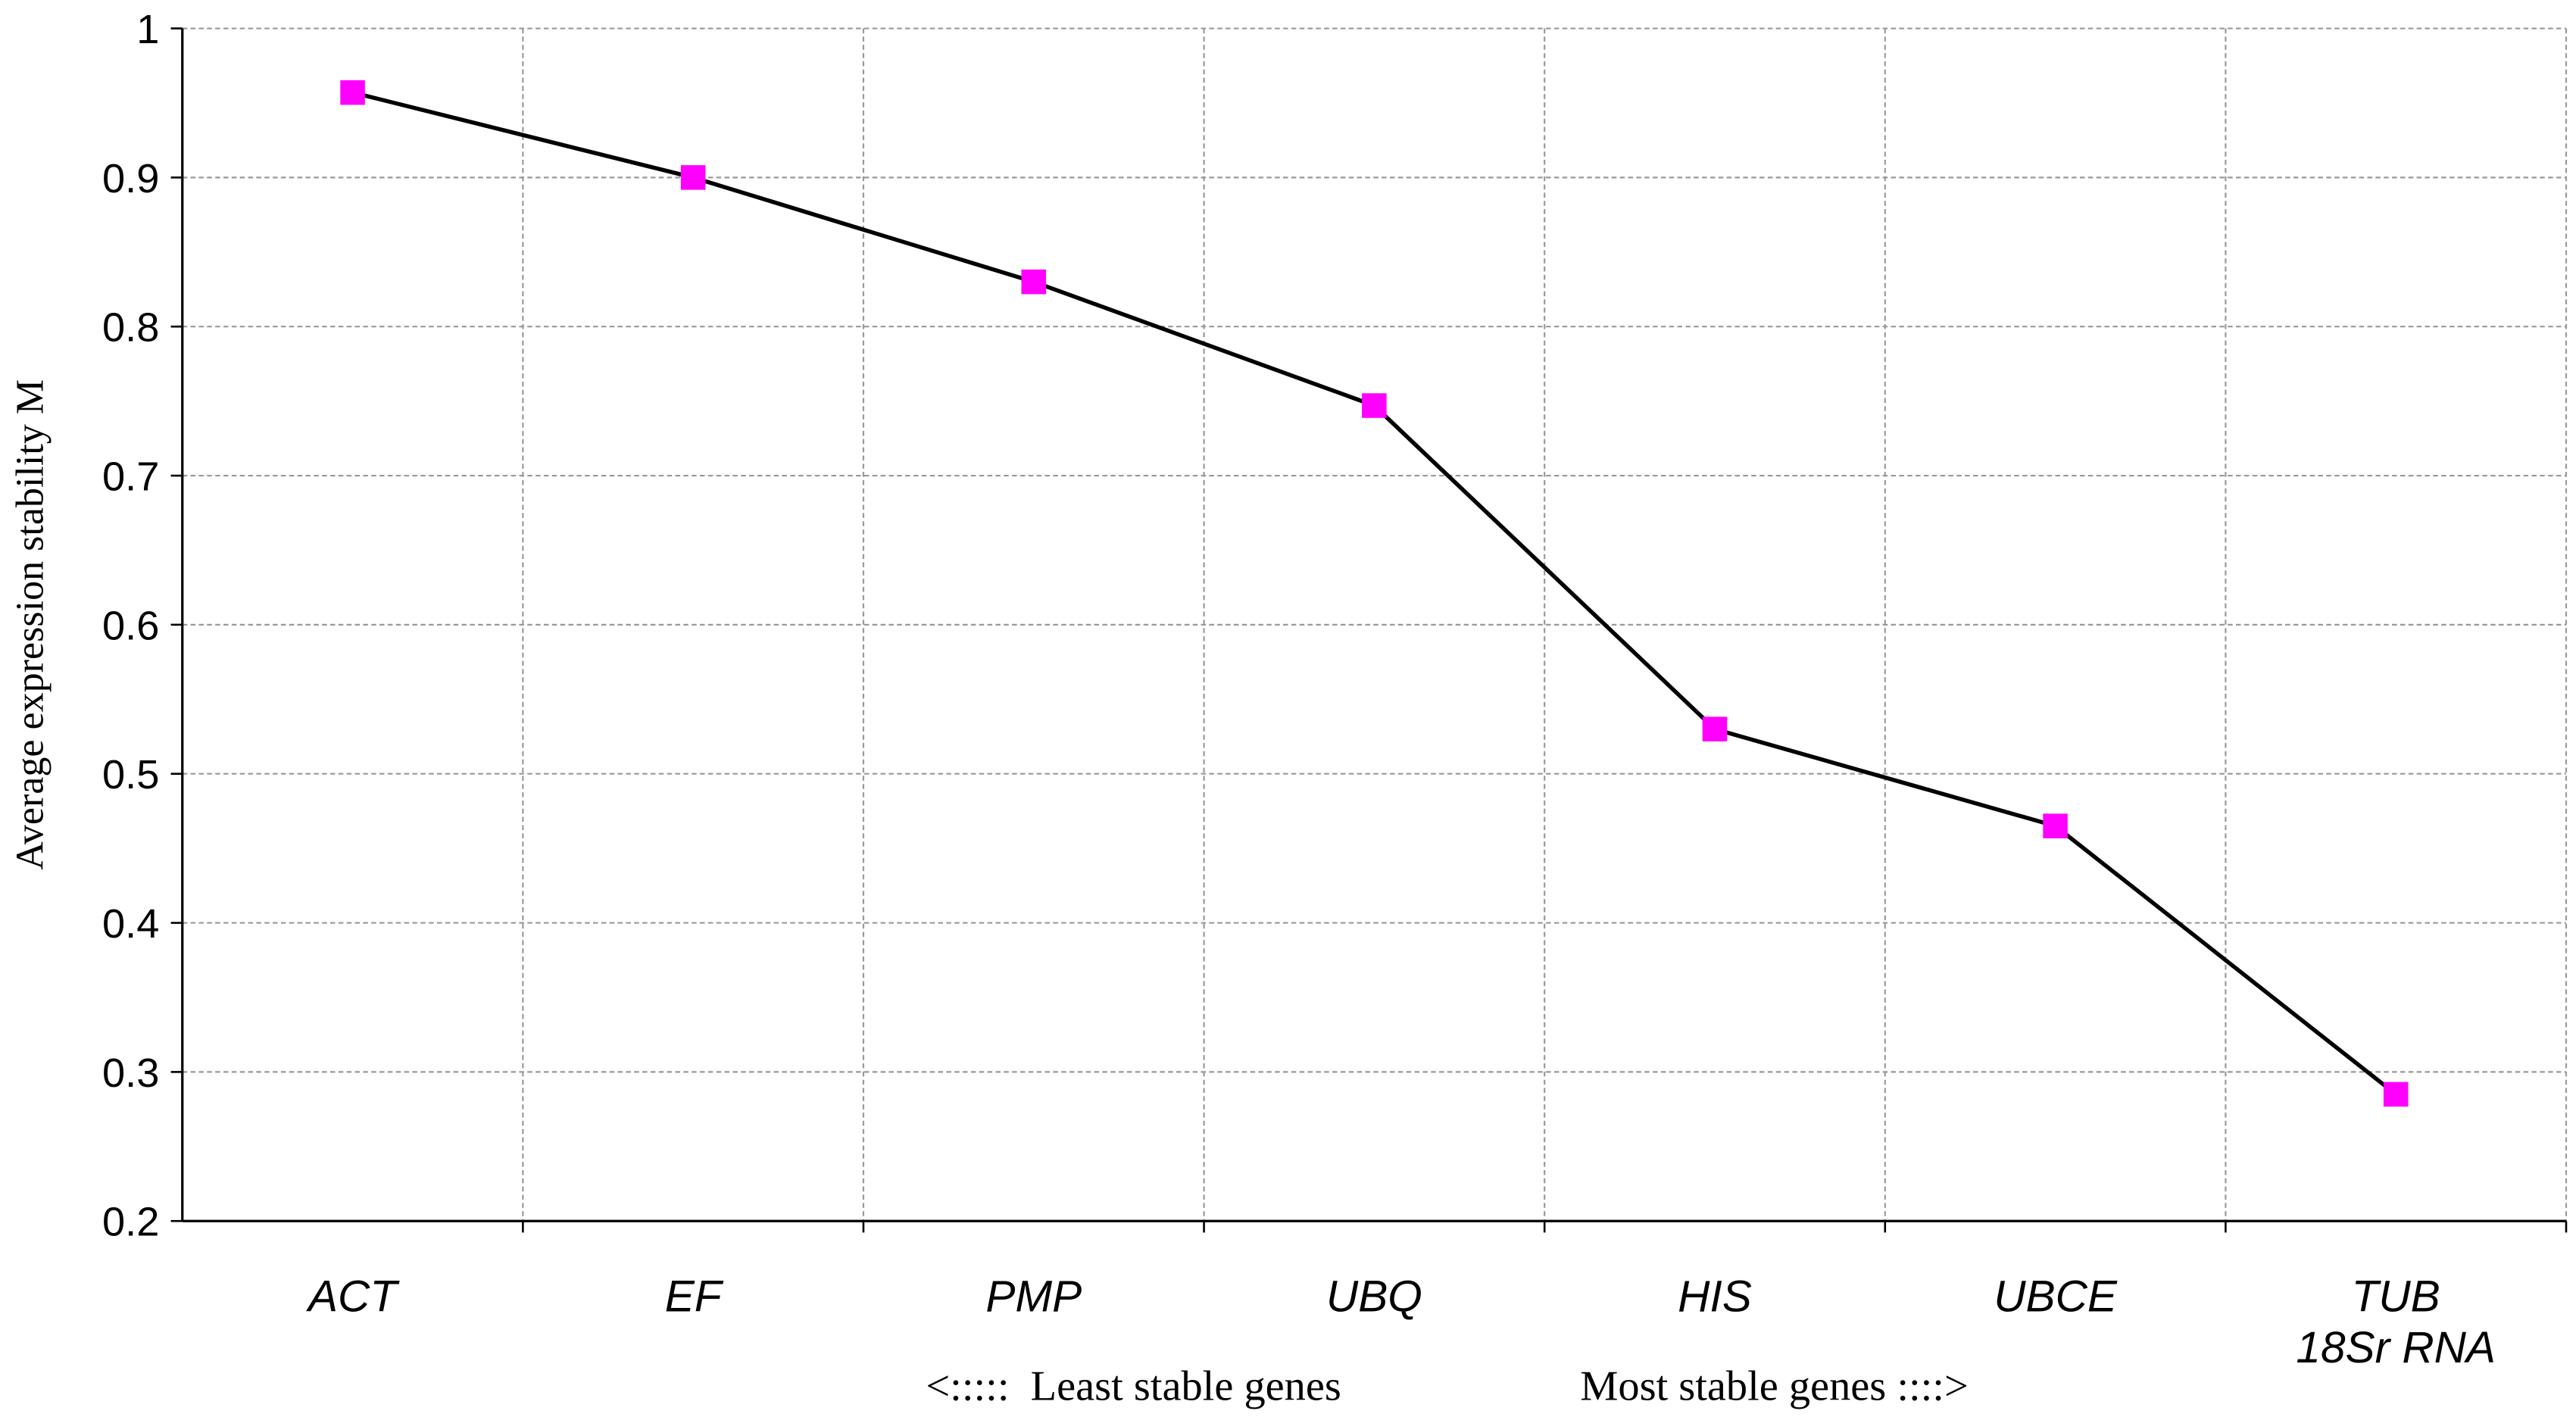  What do you see at coordinates (131, 774) in the screenshot?
I see `y-tick-label: 0.5` at bounding box center [131, 774].